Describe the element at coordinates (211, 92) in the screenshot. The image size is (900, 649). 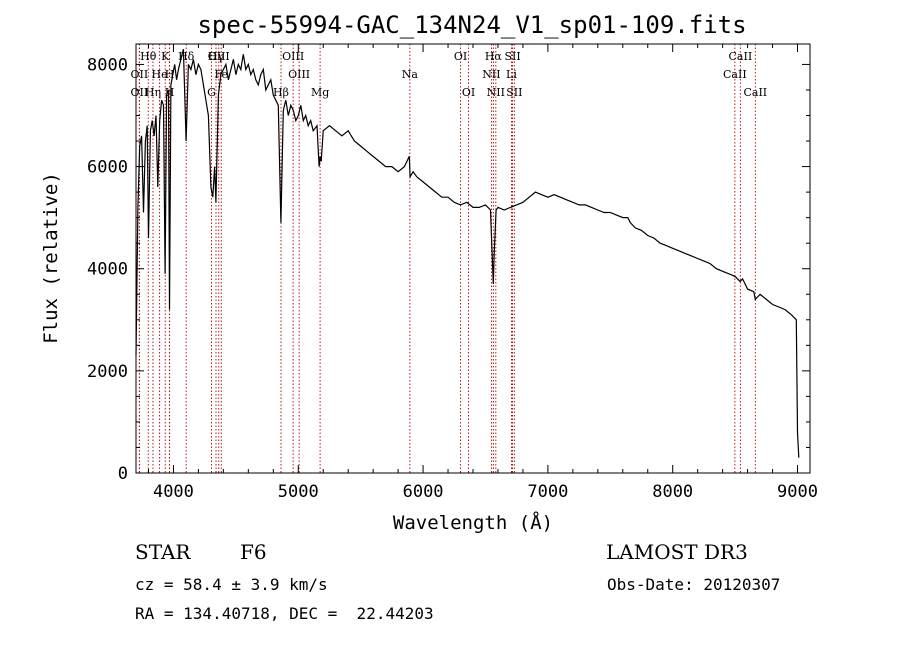
I see `line-label: G` at that location.